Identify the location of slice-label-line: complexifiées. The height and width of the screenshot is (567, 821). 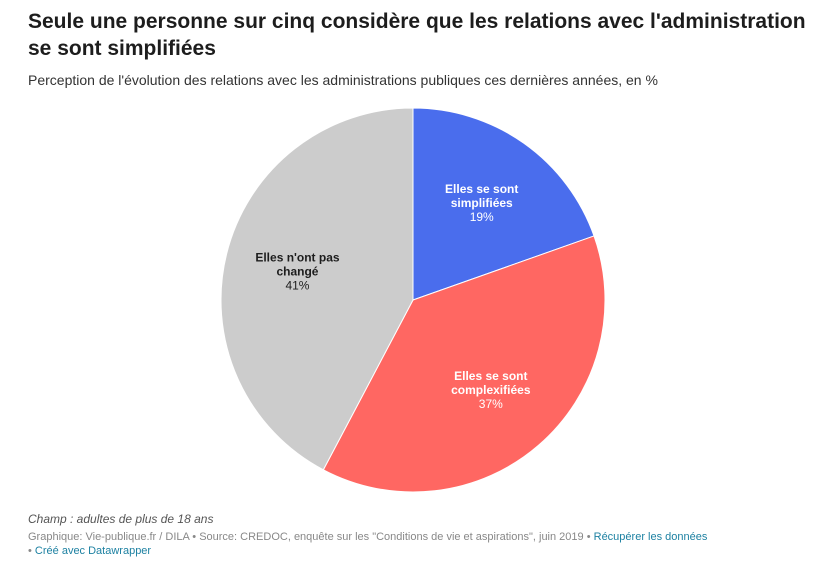
(491, 390).